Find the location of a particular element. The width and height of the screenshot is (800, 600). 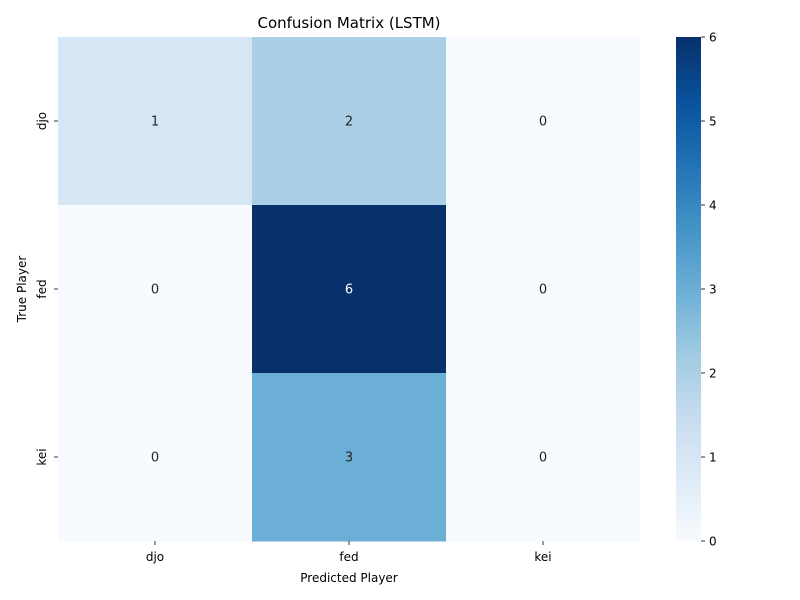

chart-title: Confusion Matrix (LSTM) is located at coordinates (348, 23).